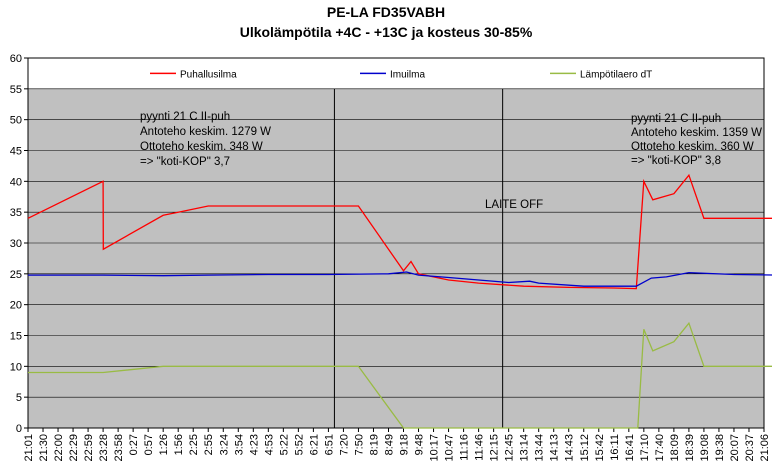  Describe the element at coordinates (19, 429) in the screenshot. I see `y-tick-label: 0` at that location.